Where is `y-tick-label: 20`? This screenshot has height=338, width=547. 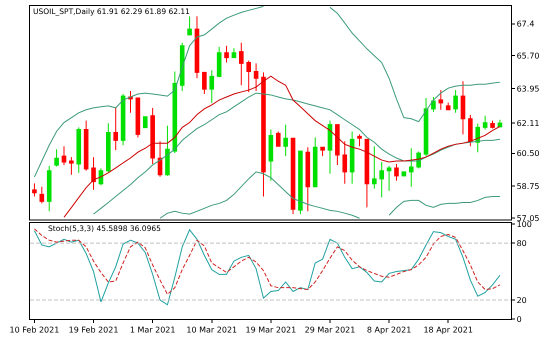 y-tick-label: 20 is located at coordinates (521, 300).